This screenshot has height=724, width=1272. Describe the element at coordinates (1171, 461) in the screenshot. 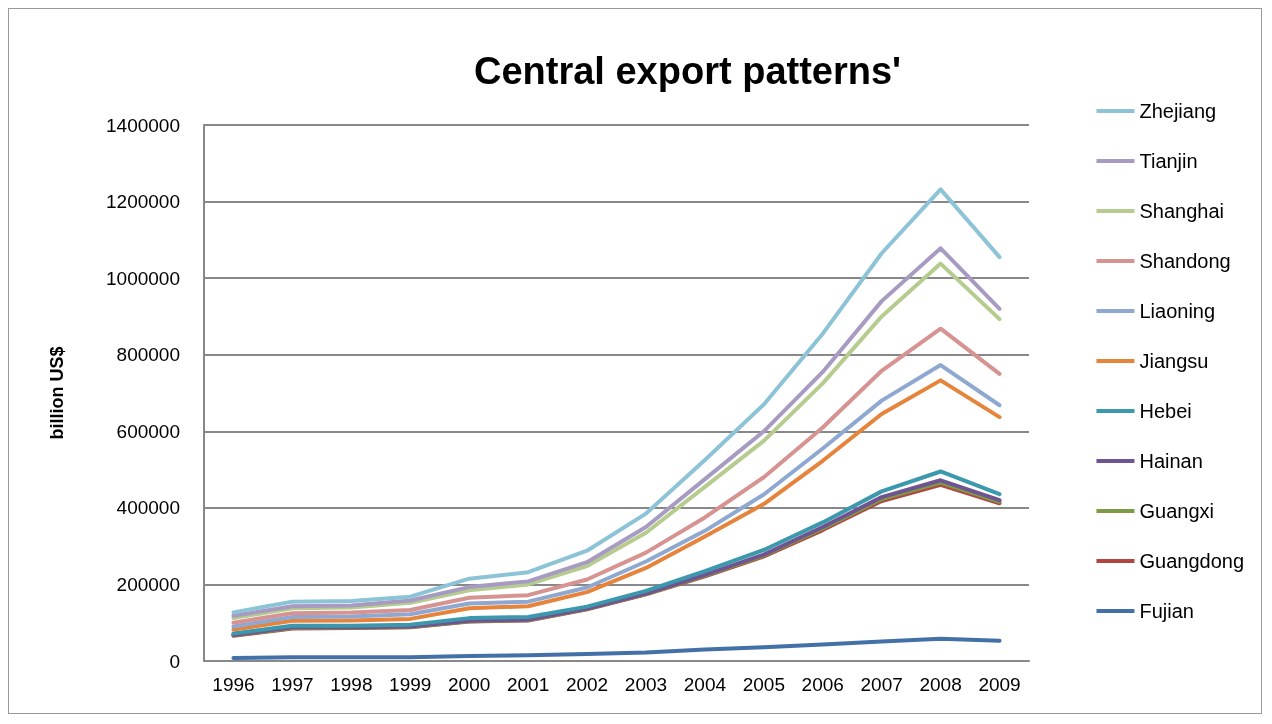

I see `legend-label: Hainan` at that location.